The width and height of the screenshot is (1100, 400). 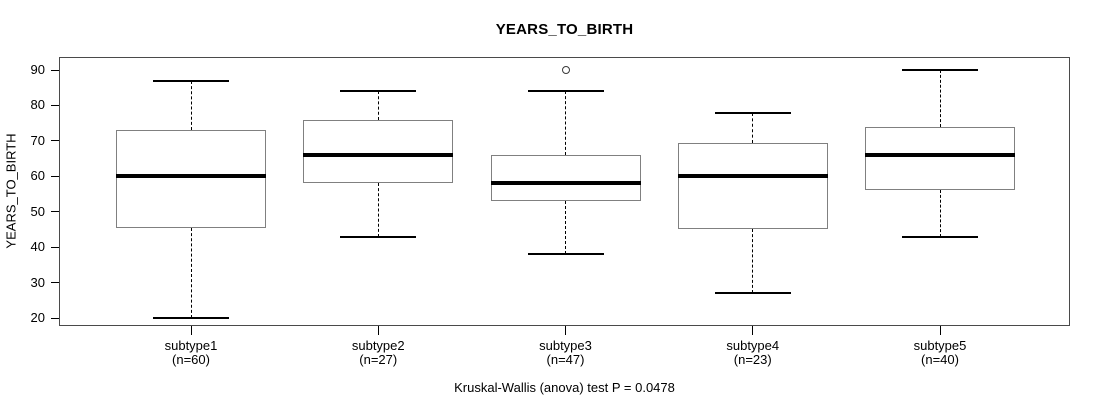 I want to click on x-tick-label: subtype3 (n=47), so click(x=566, y=352).